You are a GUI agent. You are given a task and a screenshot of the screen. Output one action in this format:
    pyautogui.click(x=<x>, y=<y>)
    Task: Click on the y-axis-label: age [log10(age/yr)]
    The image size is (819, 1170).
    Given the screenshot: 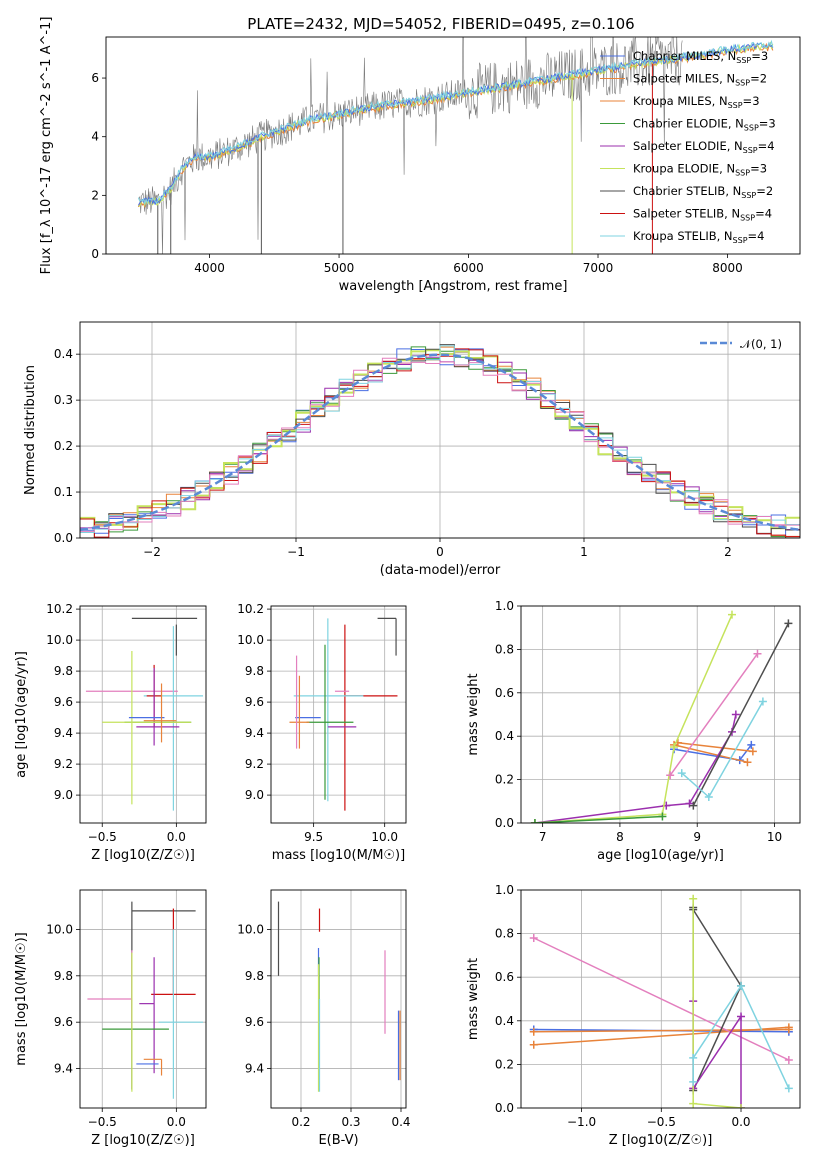 What is the action you would take?
    pyautogui.click(x=21, y=714)
    